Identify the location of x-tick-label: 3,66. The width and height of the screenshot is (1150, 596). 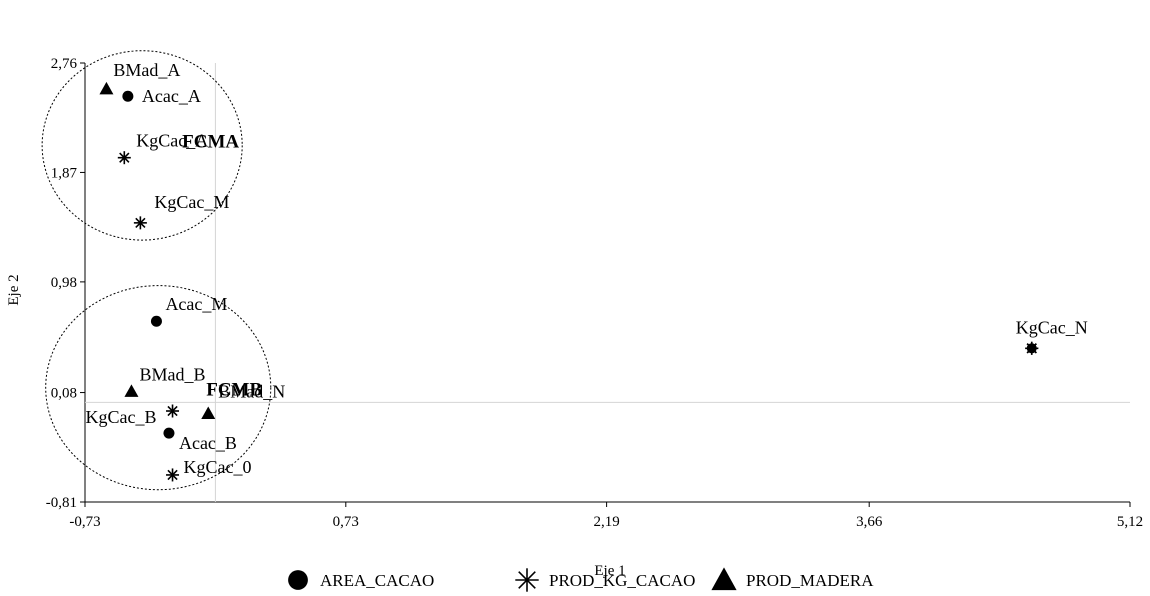
(869, 522).